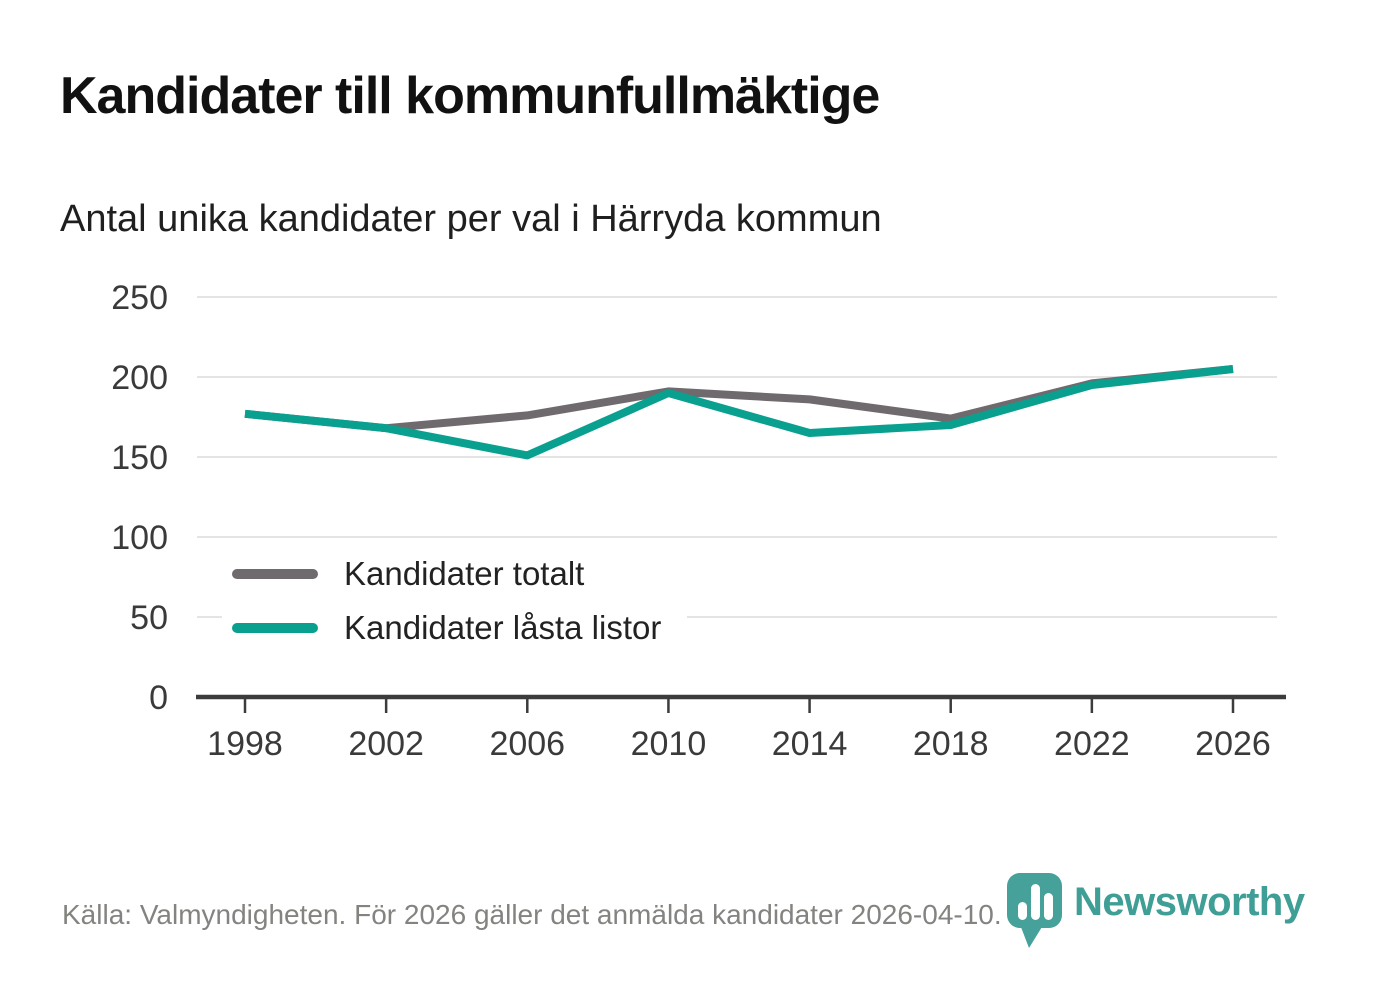 The height and width of the screenshot is (999, 1382). Describe the element at coordinates (275, 628) in the screenshot. I see `legend-swatch-locked` at that location.